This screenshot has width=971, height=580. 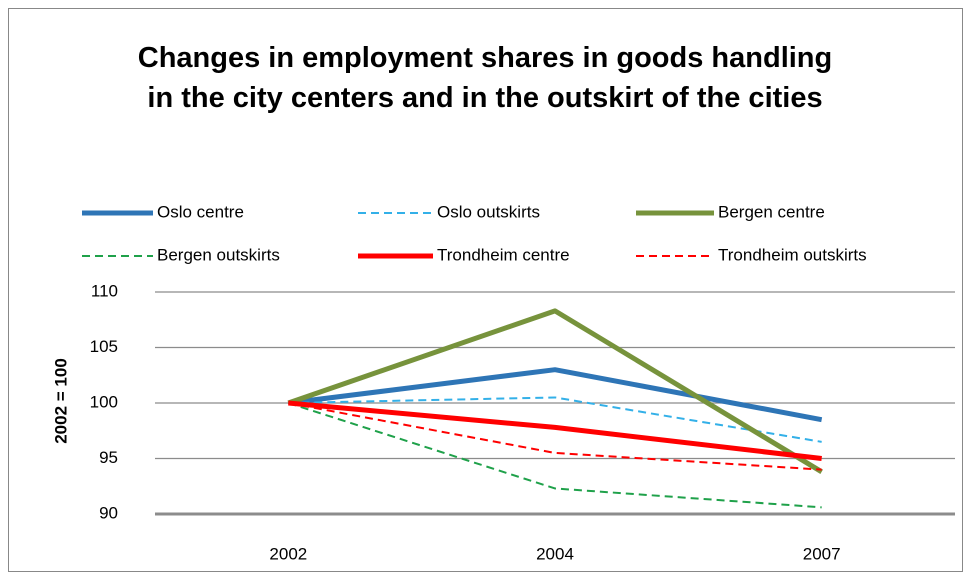 I want to click on y-tick-label: 100, so click(x=104, y=401).